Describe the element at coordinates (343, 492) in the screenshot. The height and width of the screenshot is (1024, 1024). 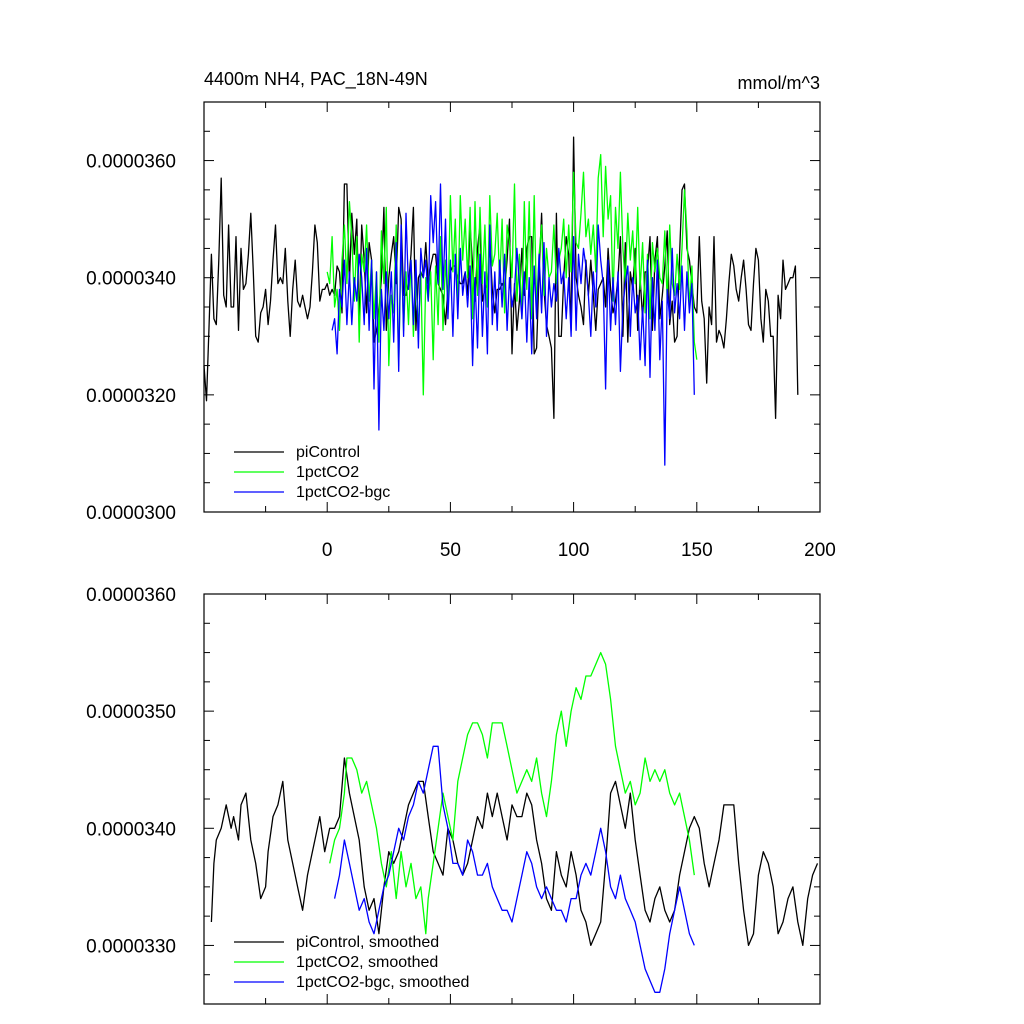
I see `legend-label-1pctco2-bgc: 1pctCO2-bgc` at that location.